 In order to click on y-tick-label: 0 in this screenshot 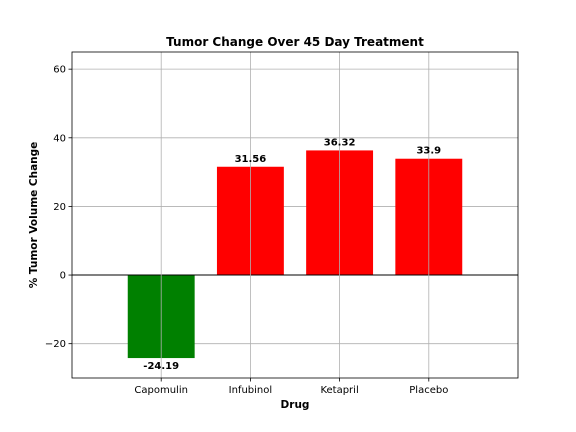, I will do `click(63, 276)`.